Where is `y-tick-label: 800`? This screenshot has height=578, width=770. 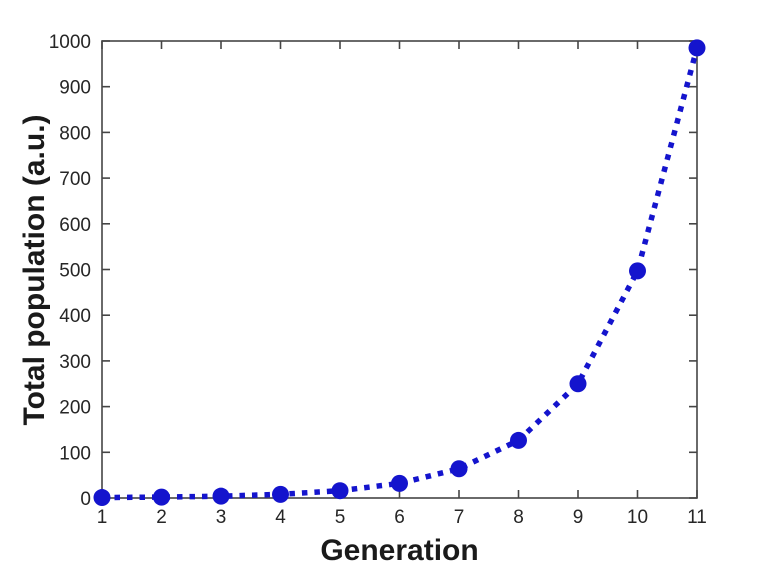 y-tick-label: 800 is located at coordinates (75, 133).